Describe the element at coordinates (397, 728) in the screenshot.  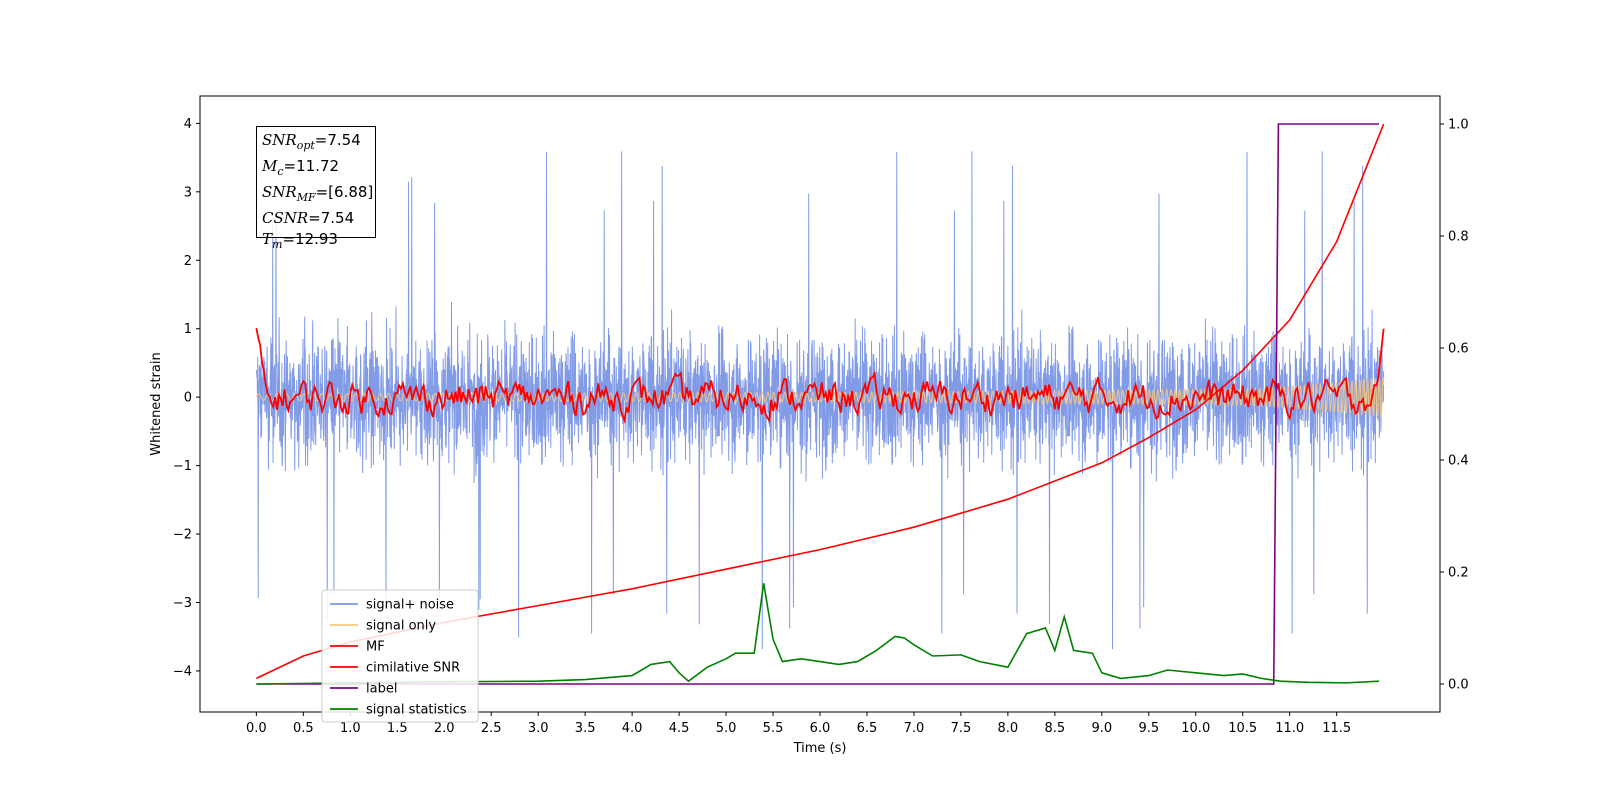
I see `x-tick-label: 1.5` at that location.